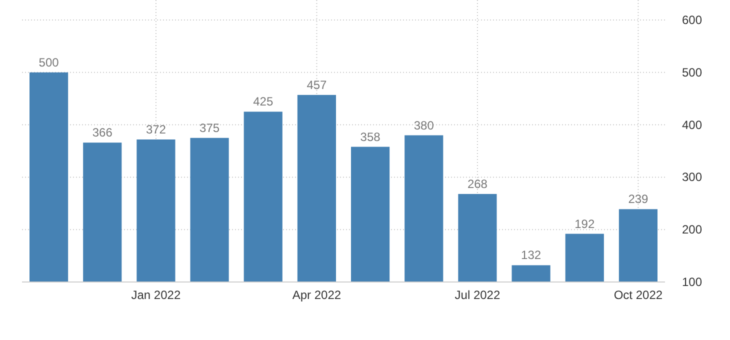 The image size is (730, 340). I want to click on data-label: 358, so click(370, 137).